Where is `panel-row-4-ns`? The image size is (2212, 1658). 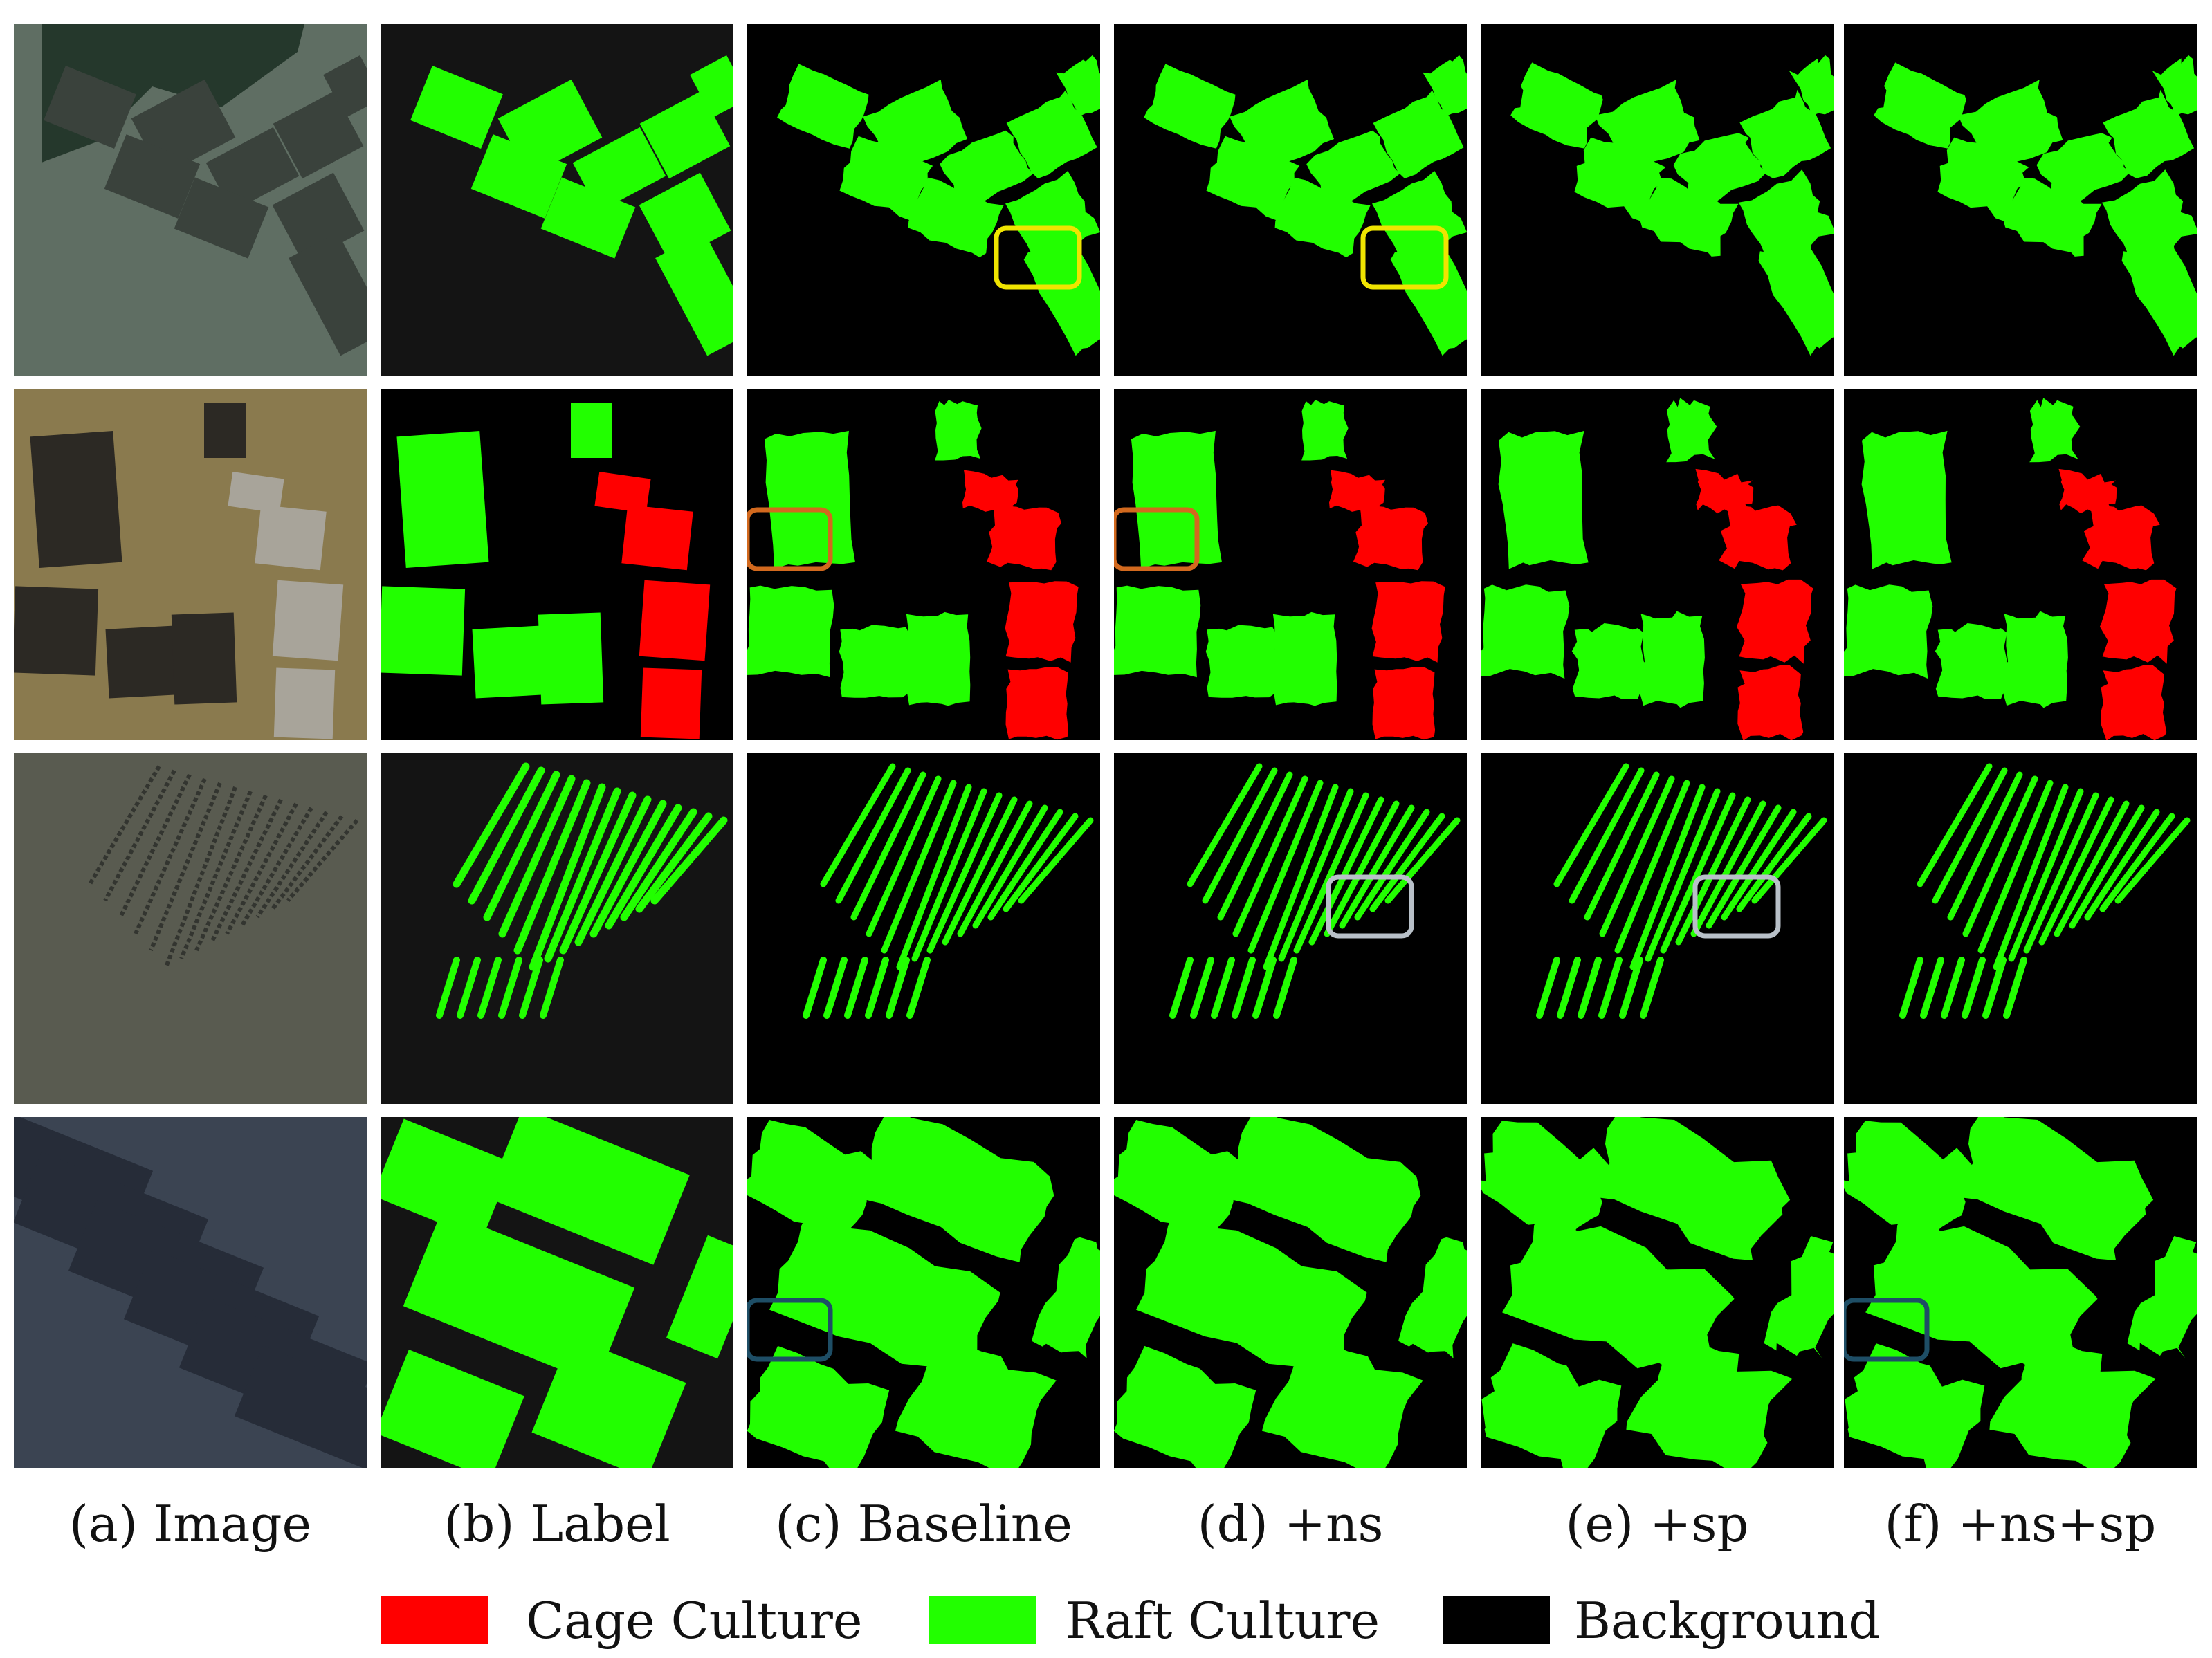
panel-row-4-ns is located at coordinates (1290, 1292).